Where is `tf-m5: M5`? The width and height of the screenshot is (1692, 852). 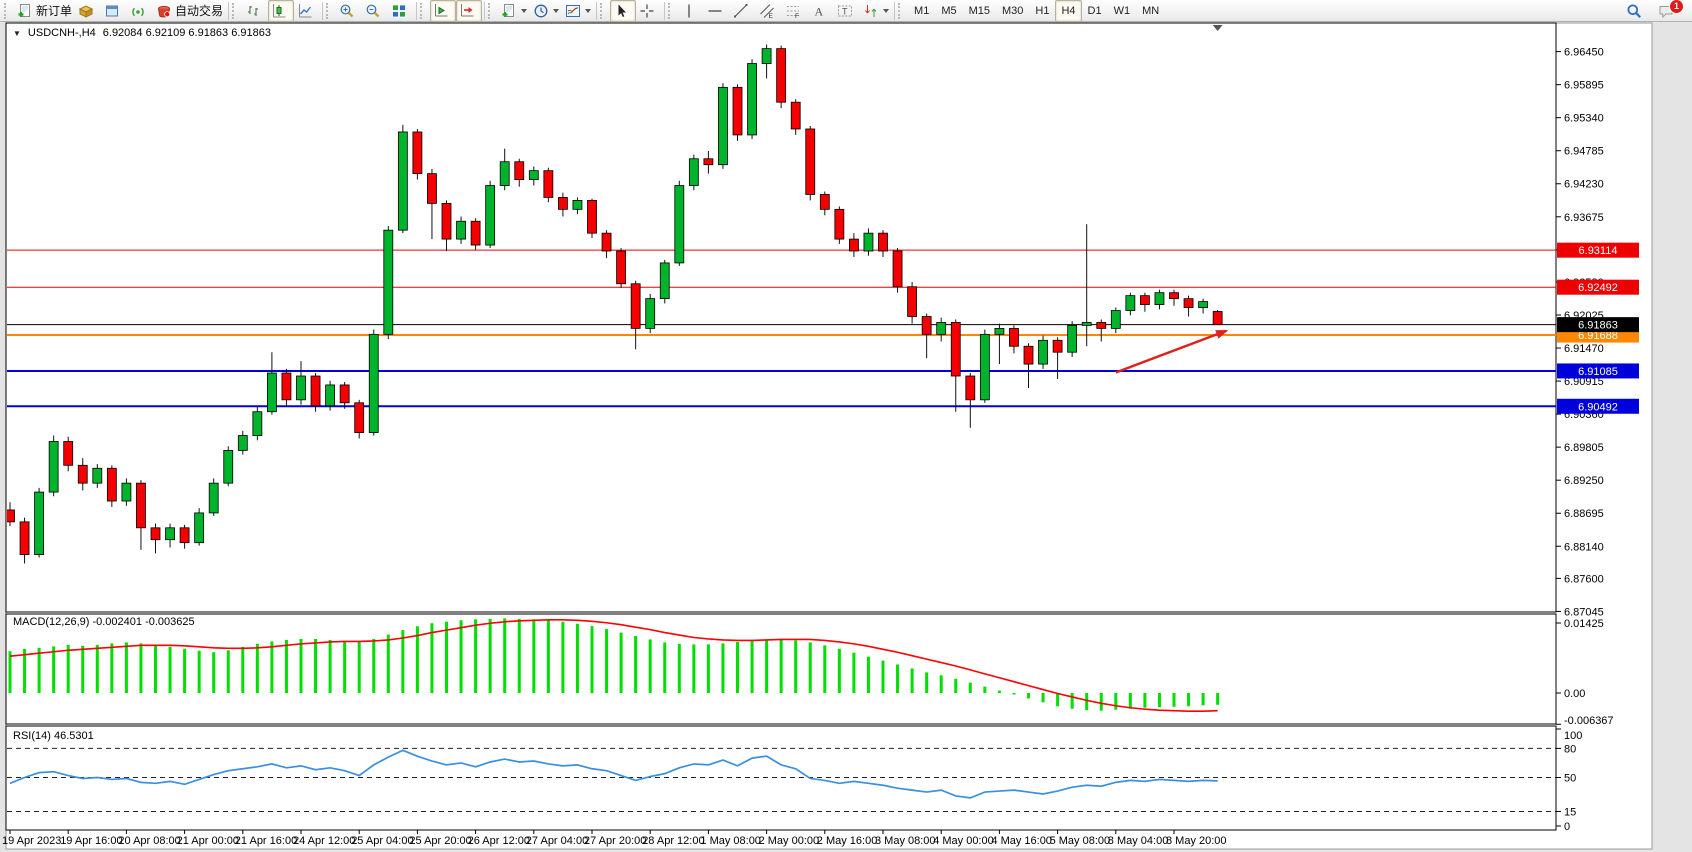 tf-m5: M5 is located at coordinates (948, 11).